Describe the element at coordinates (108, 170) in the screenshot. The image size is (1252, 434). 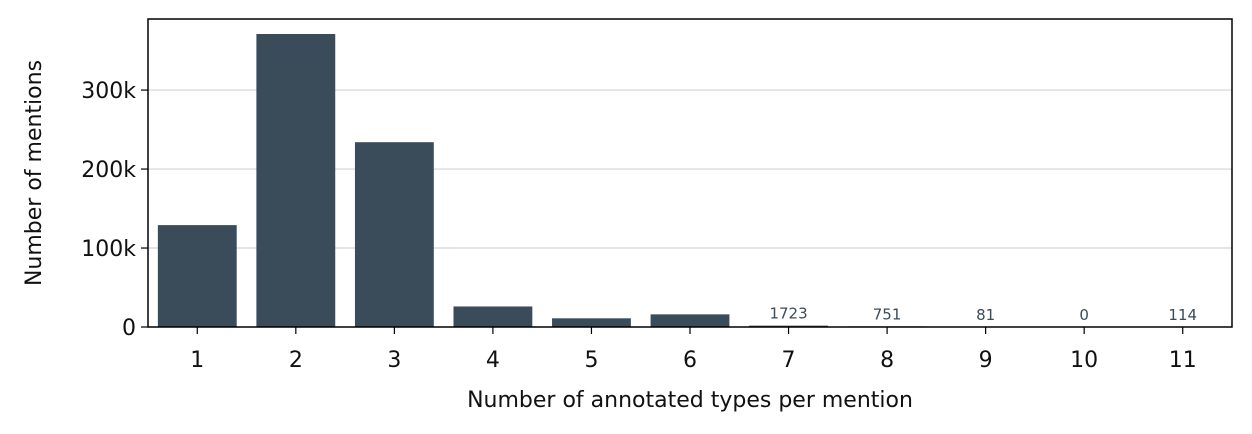
I see `y-tick-label: 200k` at that location.